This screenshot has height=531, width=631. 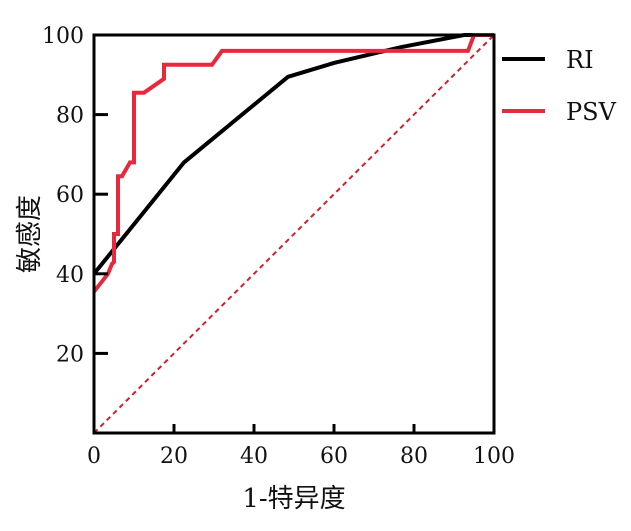 I want to click on y-tick-label: 60, so click(x=70, y=195).